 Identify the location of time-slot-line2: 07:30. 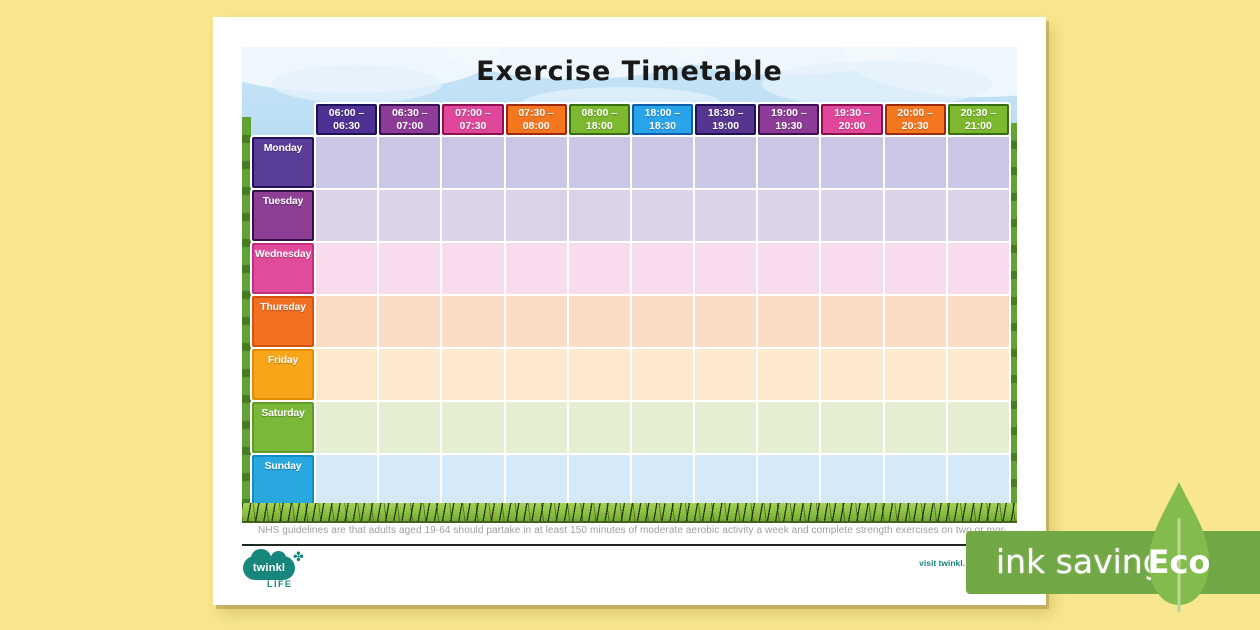
(473, 125).